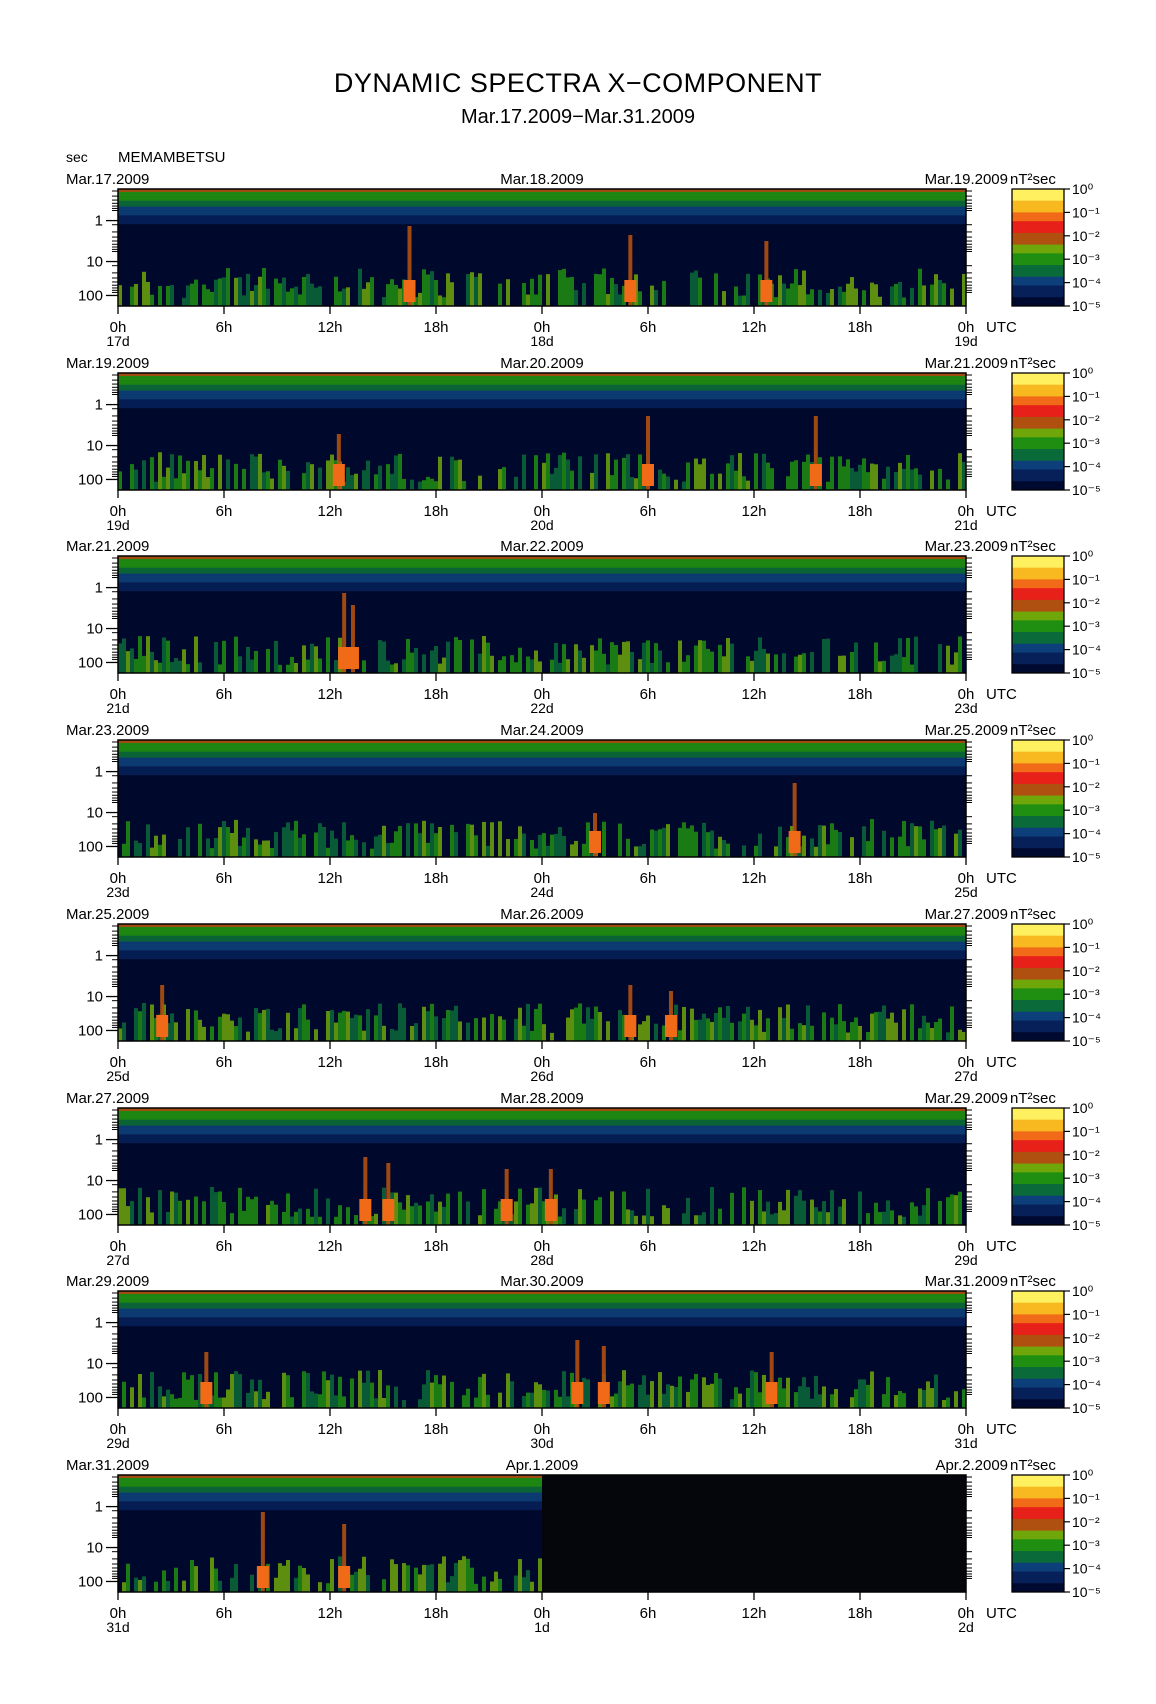 Image resolution: width=1156 pixels, height=1704 pixels. I want to click on day-label: 19d, so click(965, 341).